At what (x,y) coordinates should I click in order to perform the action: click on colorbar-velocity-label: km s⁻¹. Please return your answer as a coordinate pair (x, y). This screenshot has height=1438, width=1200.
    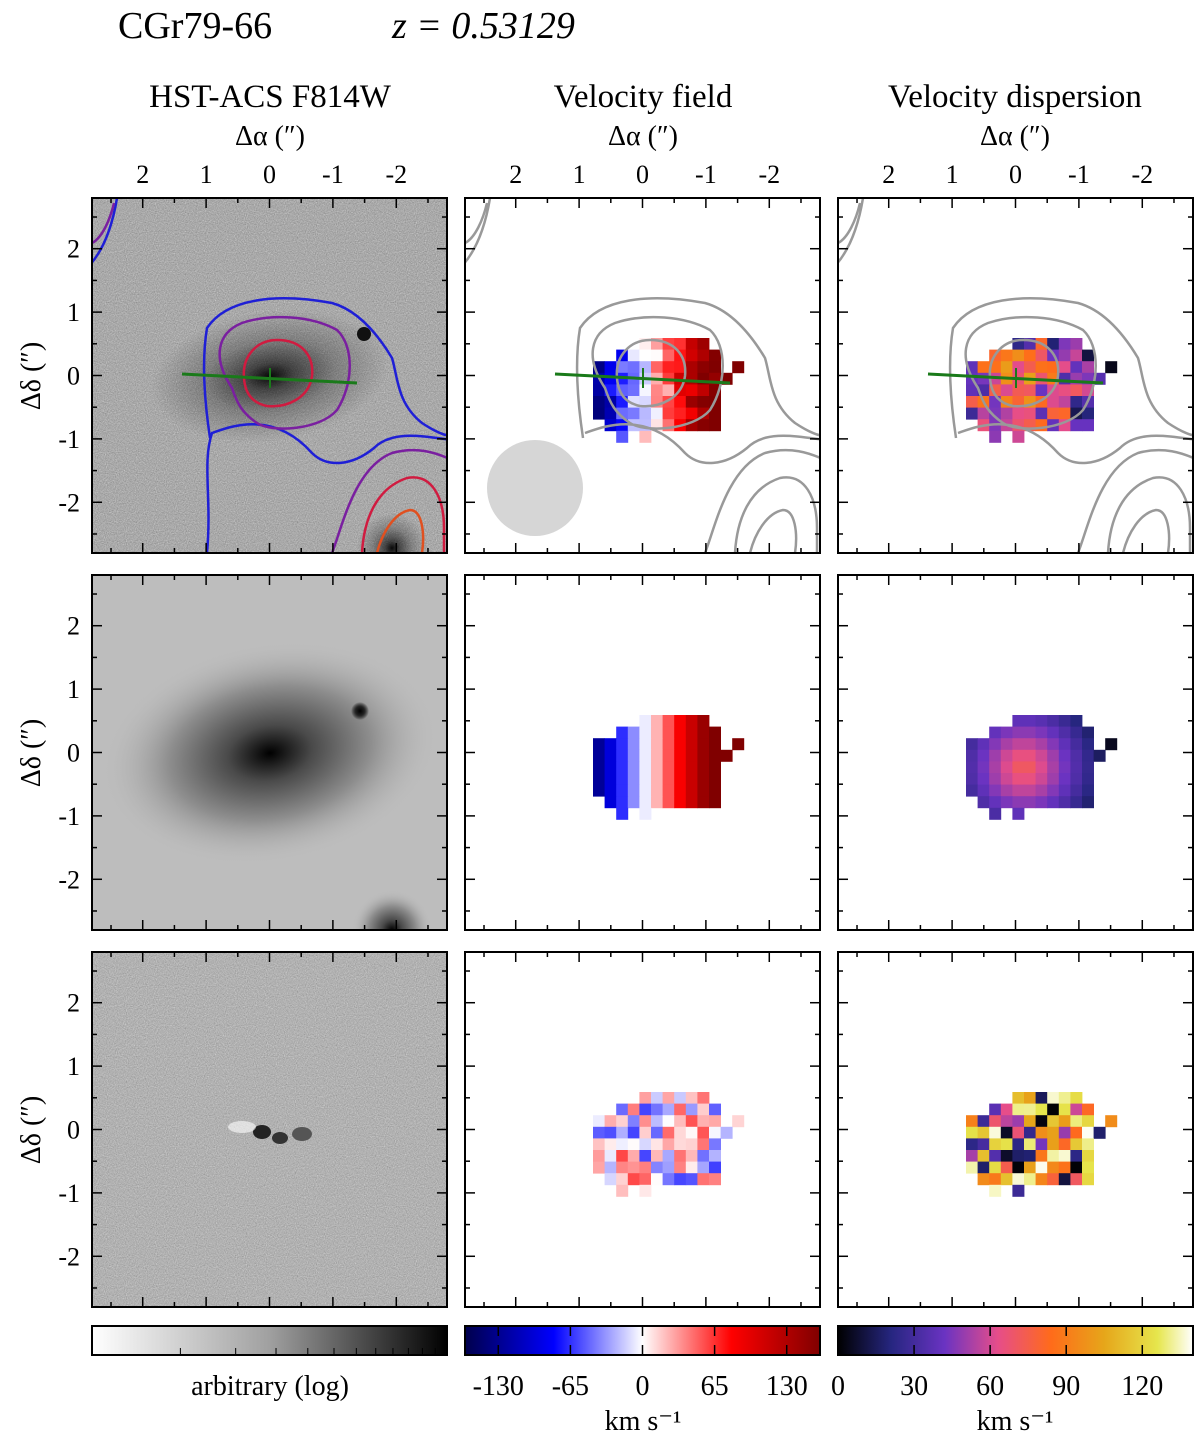
    Looking at the image, I should click on (643, 1421).